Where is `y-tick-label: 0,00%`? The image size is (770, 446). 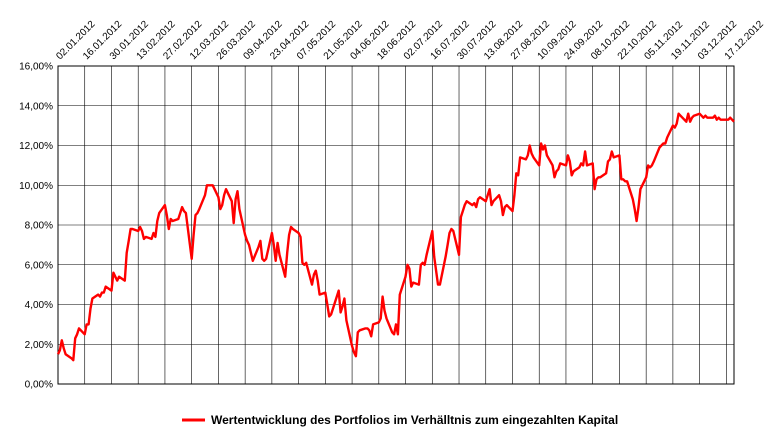
y-tick-label: 0,00% is located at coordinates (39, 385).